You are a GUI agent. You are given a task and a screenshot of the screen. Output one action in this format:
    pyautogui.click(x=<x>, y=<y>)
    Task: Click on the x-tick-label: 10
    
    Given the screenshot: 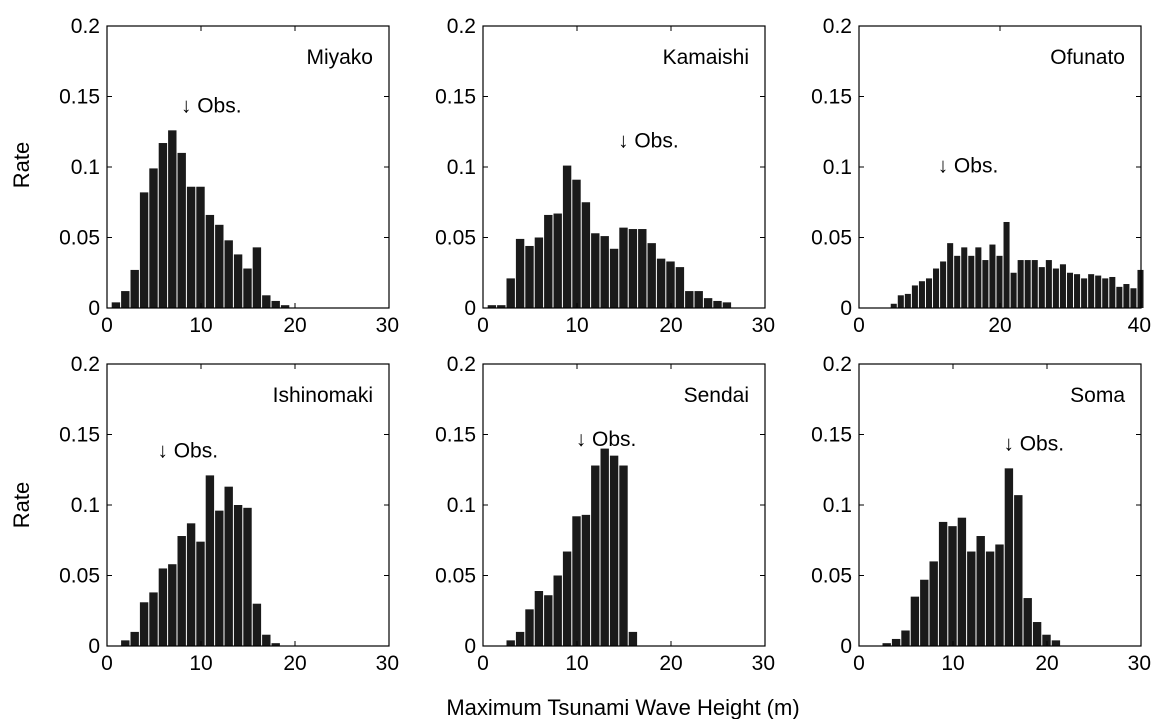 What is the action you would take?
    pyautogui.click(x=200, y=663)
    